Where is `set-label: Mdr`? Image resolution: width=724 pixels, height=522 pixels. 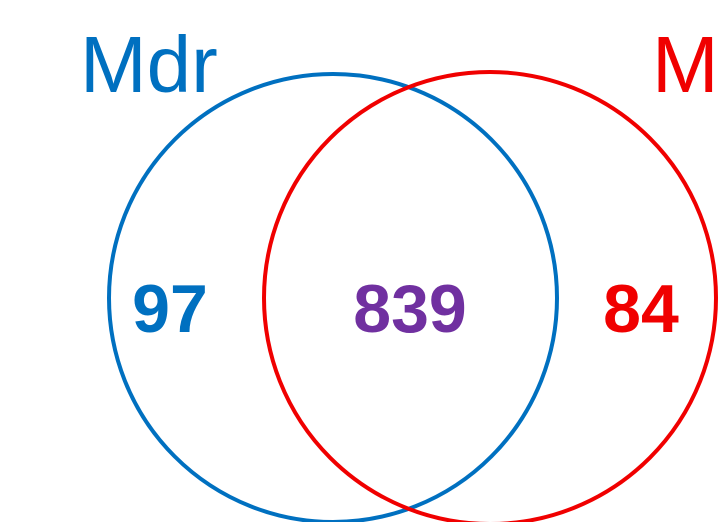
set-label: Mdr is located at coordinates (149, 64).